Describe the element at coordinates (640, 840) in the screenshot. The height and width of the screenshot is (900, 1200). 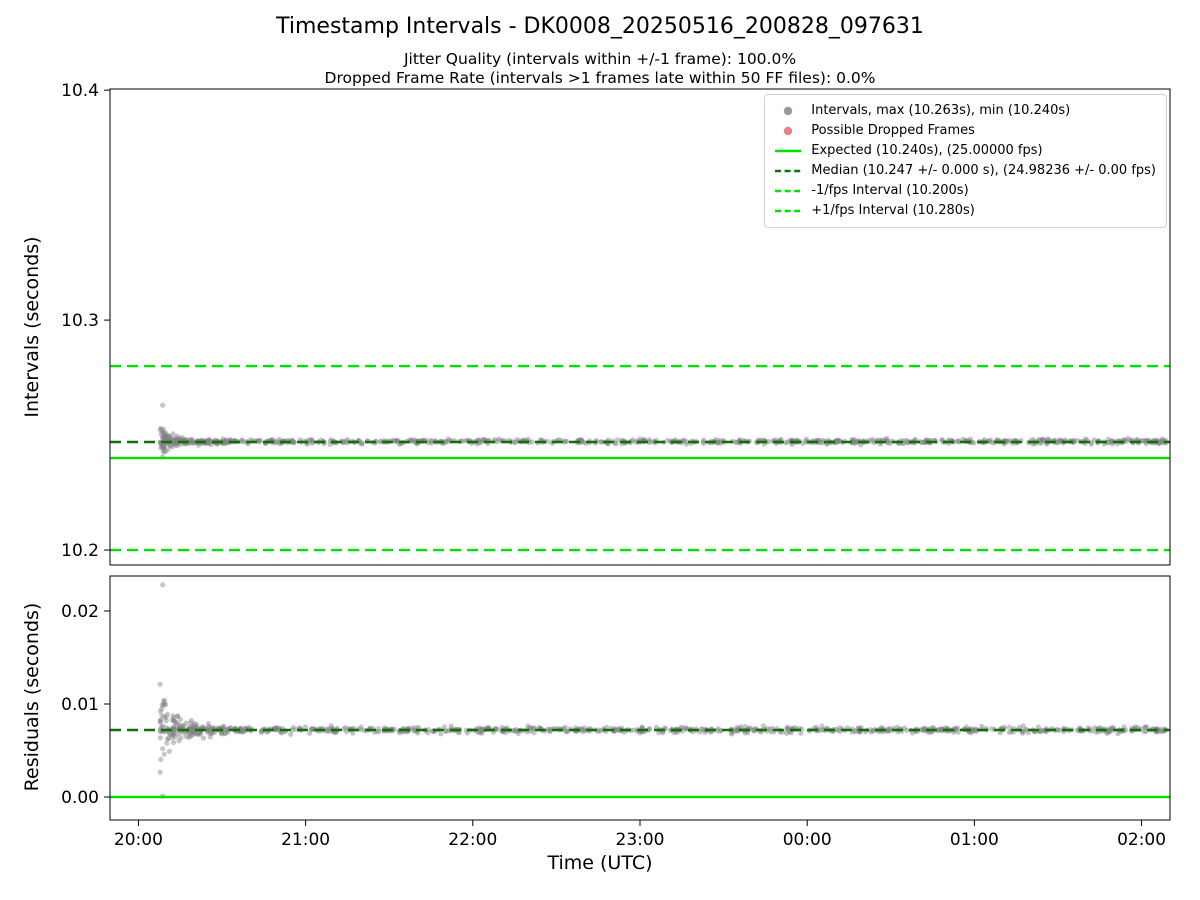
I see `x-tick-label: 23:00` at that location.